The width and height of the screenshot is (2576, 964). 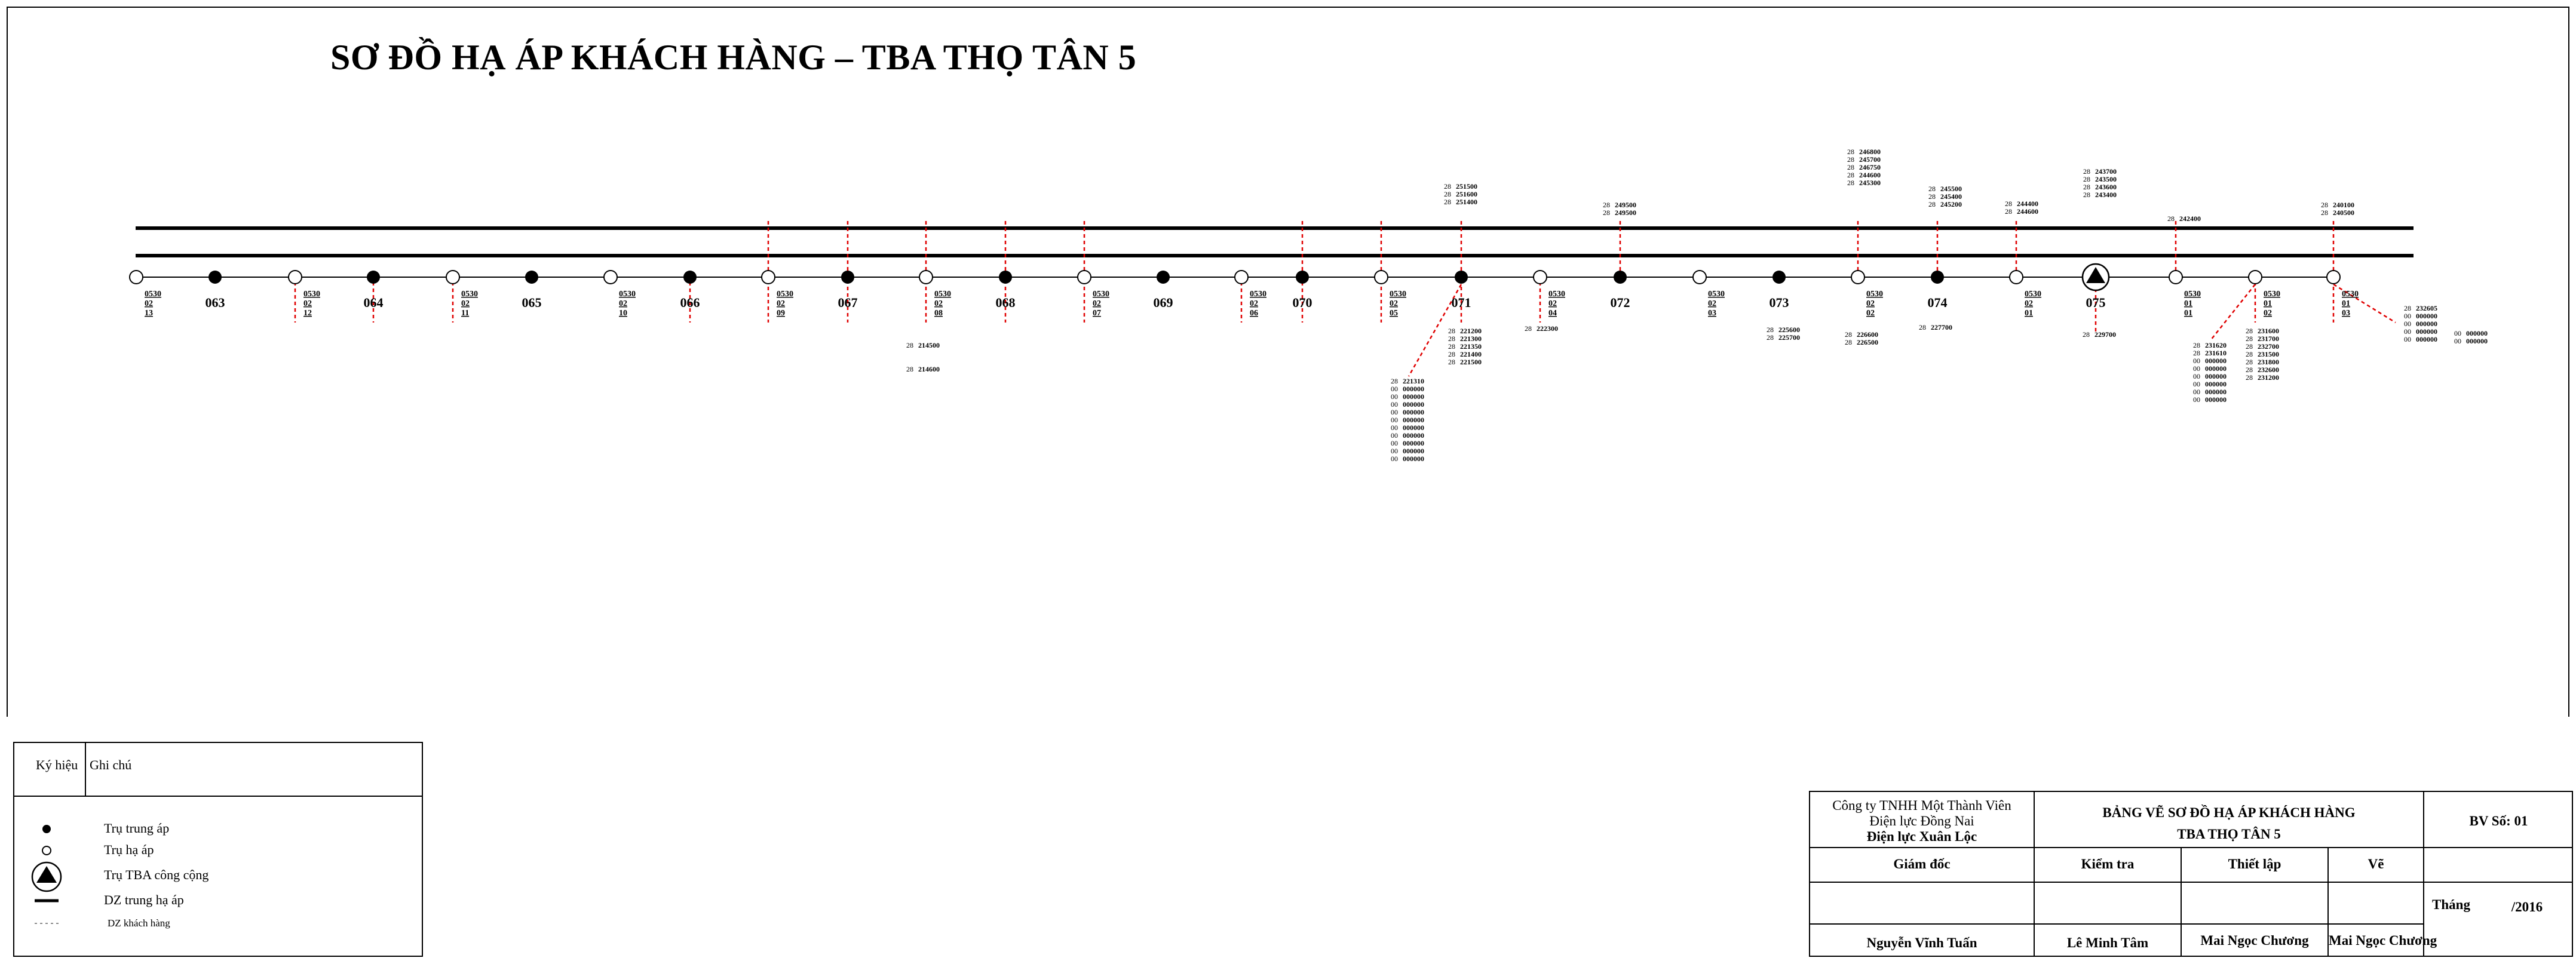 What do you see at coordinates (1938, 302) in the screenshot?
I see `pole-label: 074` at bounding box center [1938, 302].